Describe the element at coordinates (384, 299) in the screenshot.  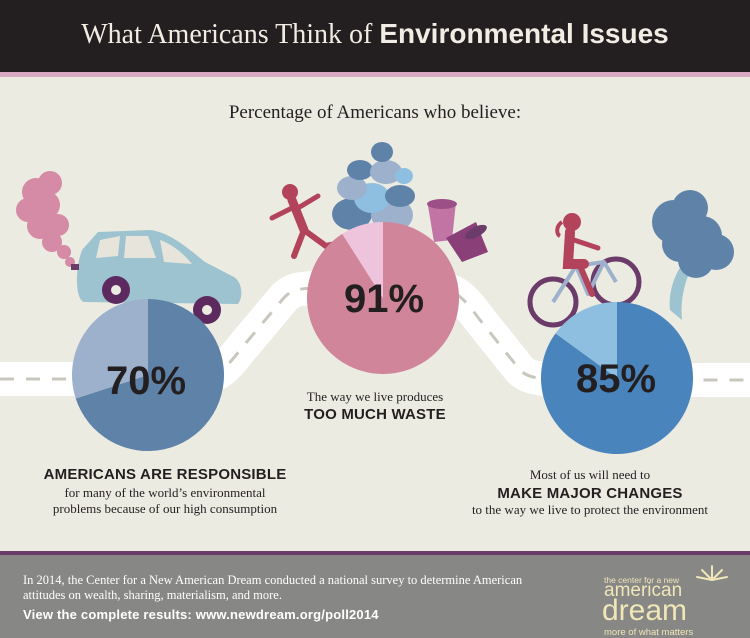
I see `pie-2-label: 91%` at that location.